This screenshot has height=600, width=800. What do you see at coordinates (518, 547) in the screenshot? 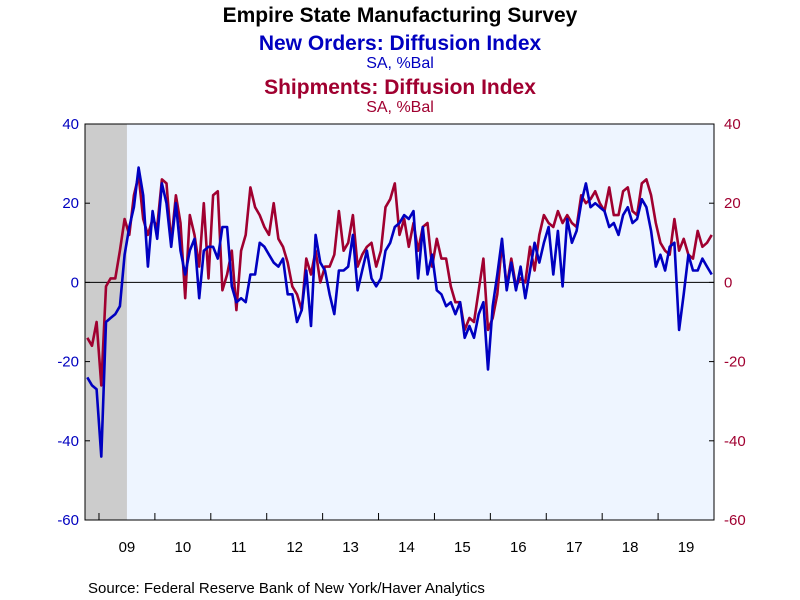
I see `x-tick-label: 16` at bounding box center [518, 547].